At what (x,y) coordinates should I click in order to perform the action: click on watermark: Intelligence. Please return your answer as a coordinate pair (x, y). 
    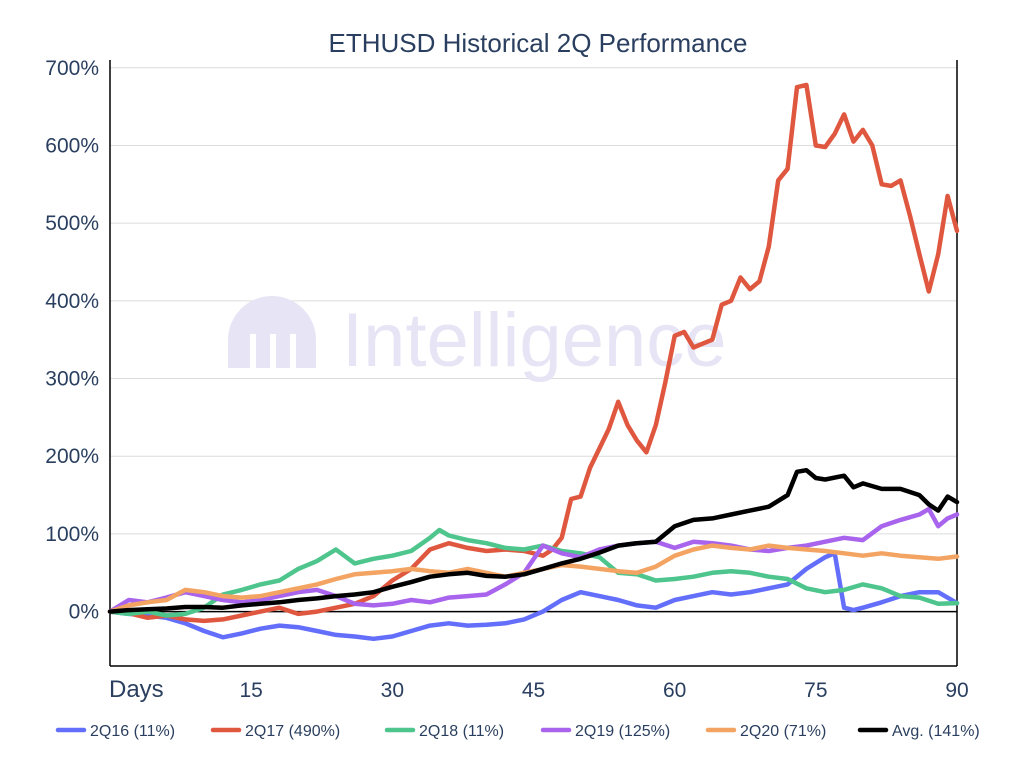
    Looking at the image, I should click on (477, 339).